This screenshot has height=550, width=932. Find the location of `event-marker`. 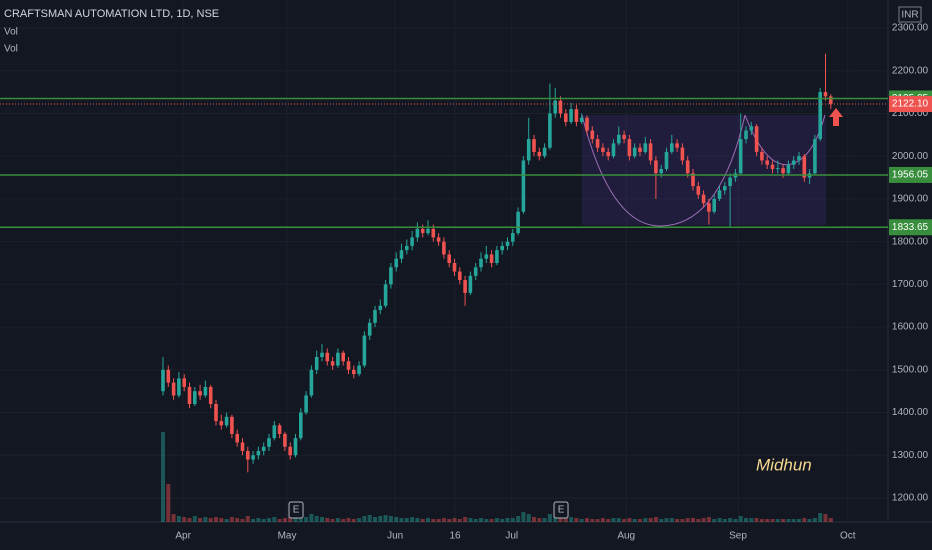

event-marker is located at coordinates (561, 510).